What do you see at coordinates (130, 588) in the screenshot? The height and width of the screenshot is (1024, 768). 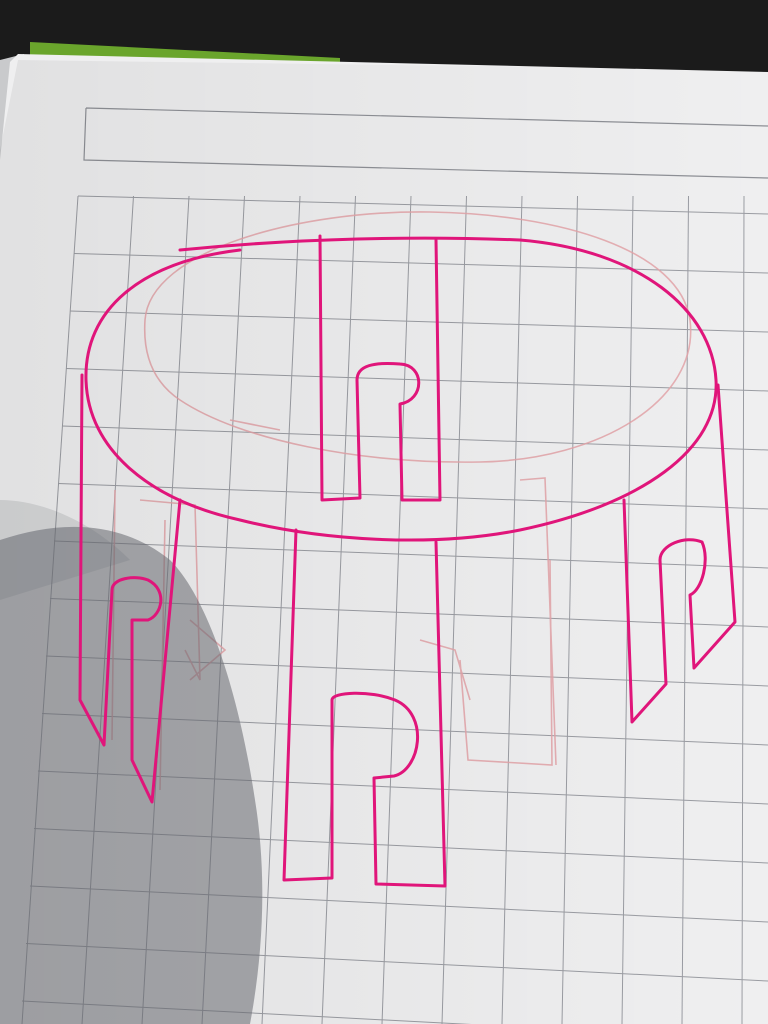 I see `table-leg-left` at bounding box center [130, 588].